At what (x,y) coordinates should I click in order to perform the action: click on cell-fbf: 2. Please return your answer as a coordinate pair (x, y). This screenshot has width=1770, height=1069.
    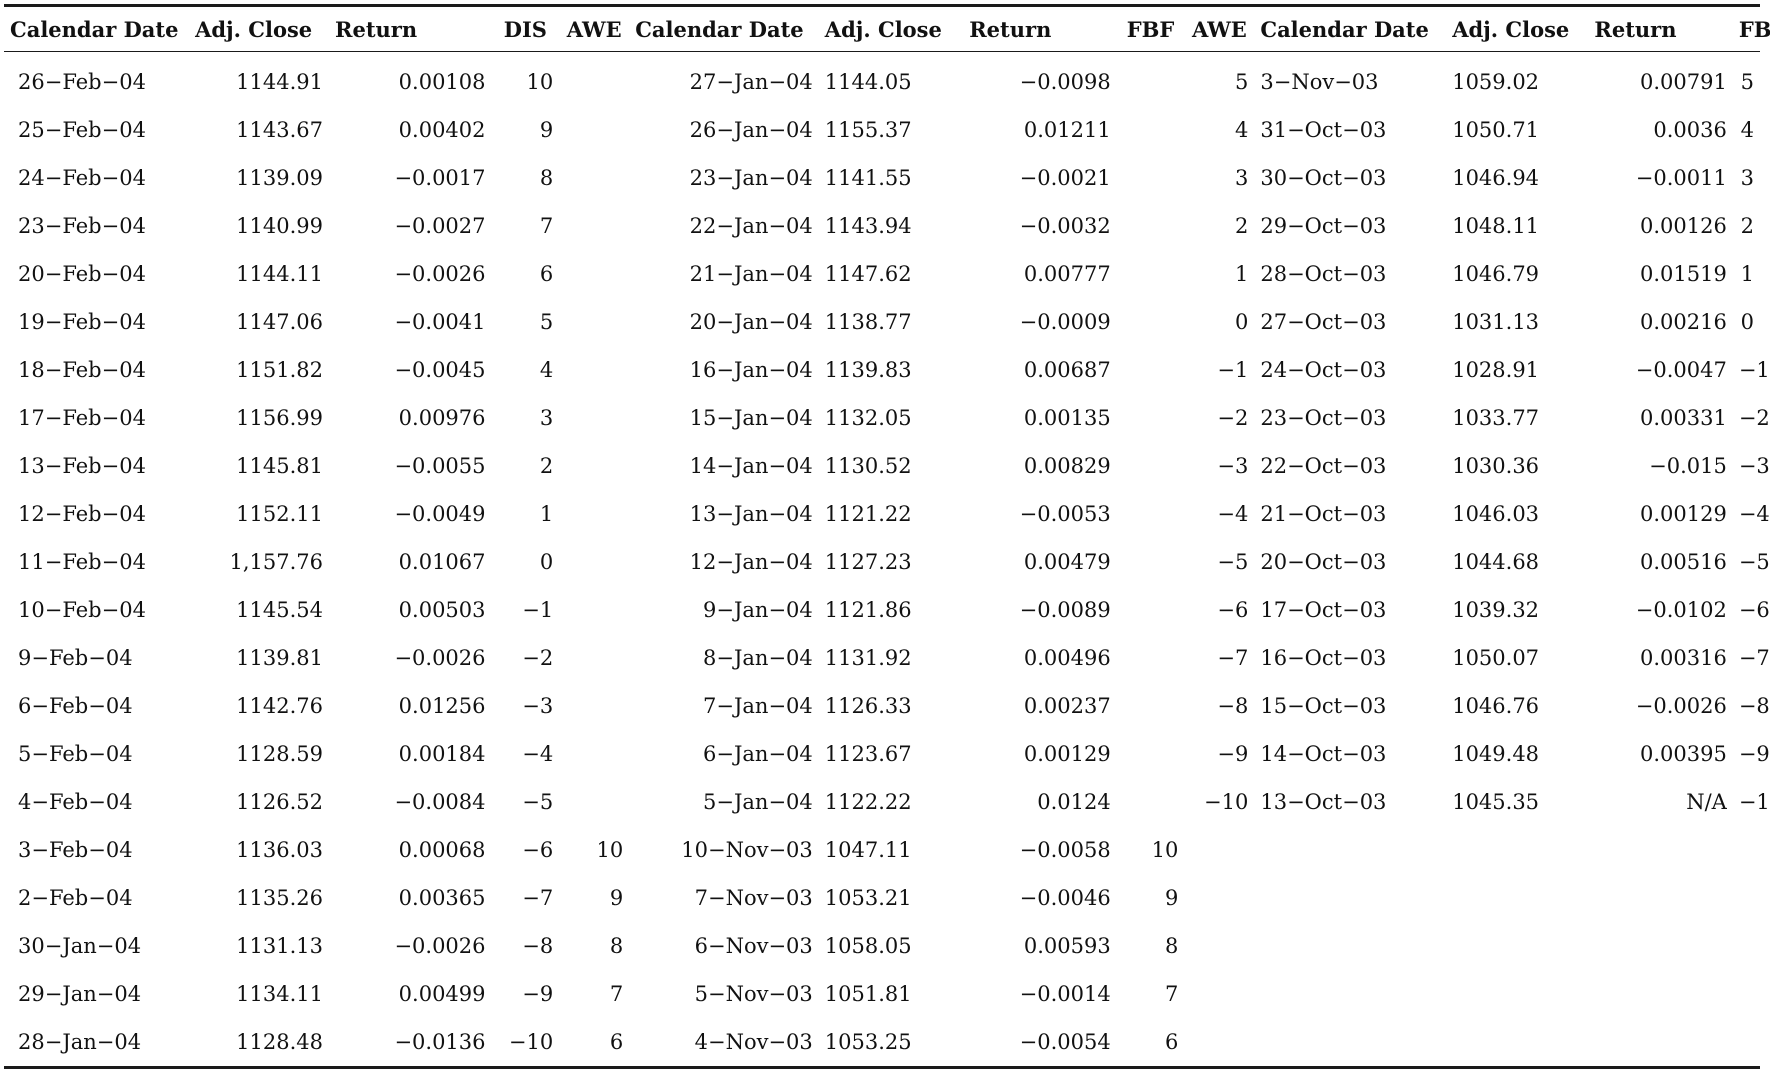
    Looking at the image, I should click on (1747, 226).